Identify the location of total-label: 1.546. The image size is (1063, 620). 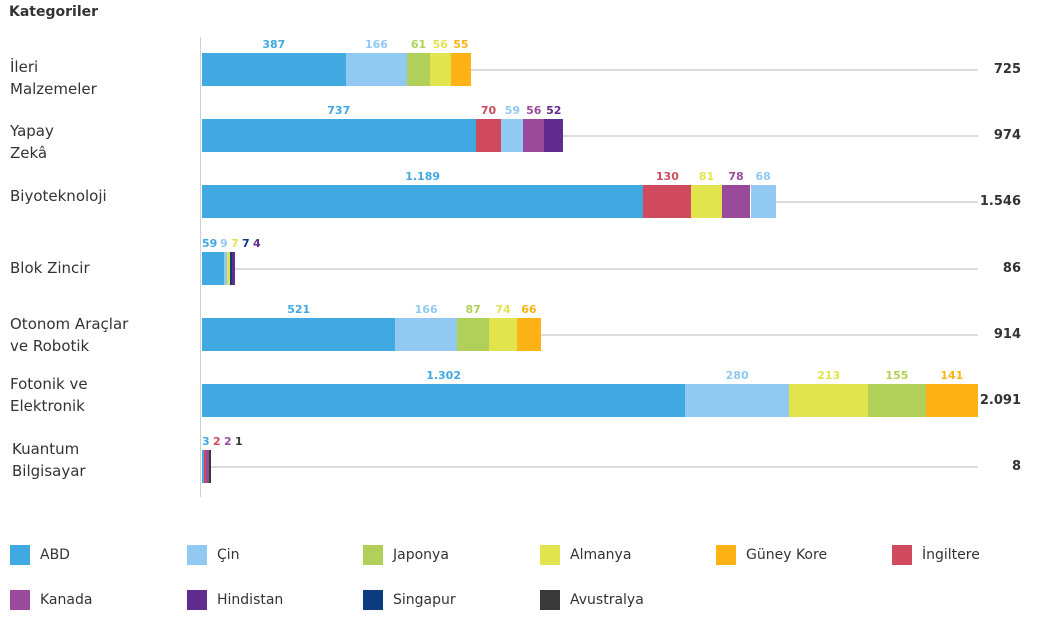
(1000, 201).